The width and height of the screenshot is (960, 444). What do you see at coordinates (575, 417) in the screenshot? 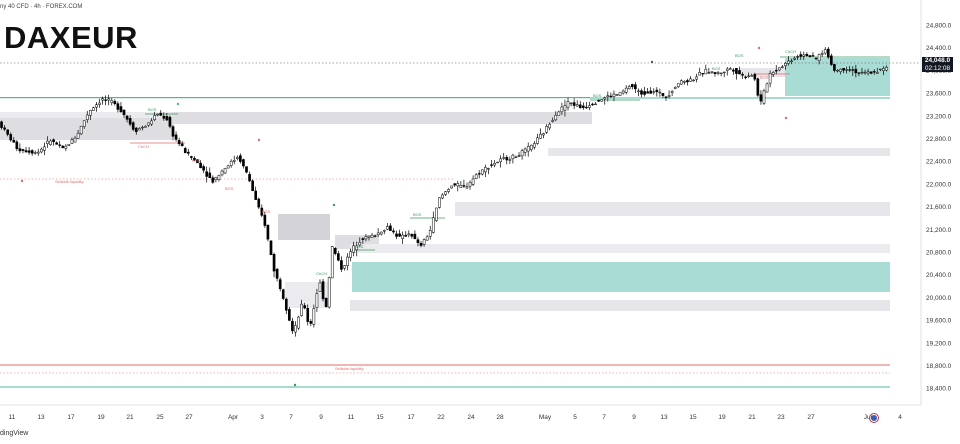
I see `time-tick-label: 5` at bounding box center [575, 417].